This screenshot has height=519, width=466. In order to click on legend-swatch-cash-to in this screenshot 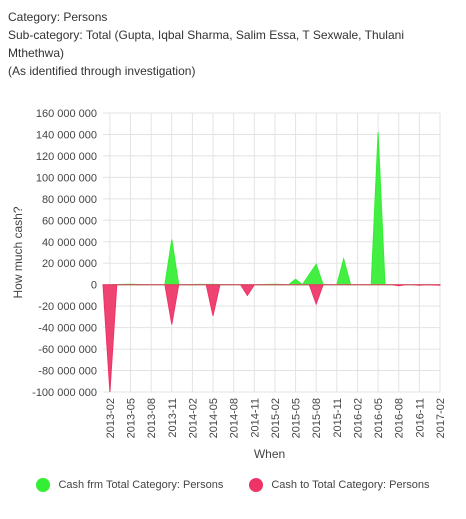, I will do `click(256, 485)`.